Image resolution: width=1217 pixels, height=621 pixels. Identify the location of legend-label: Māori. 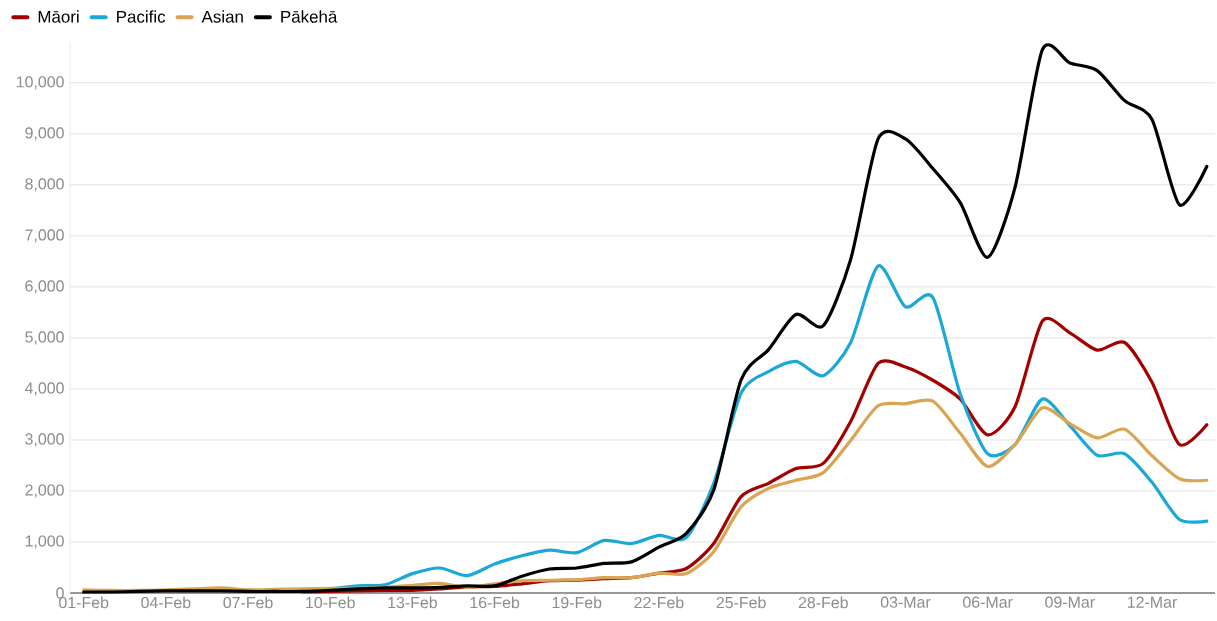
(58, 16).